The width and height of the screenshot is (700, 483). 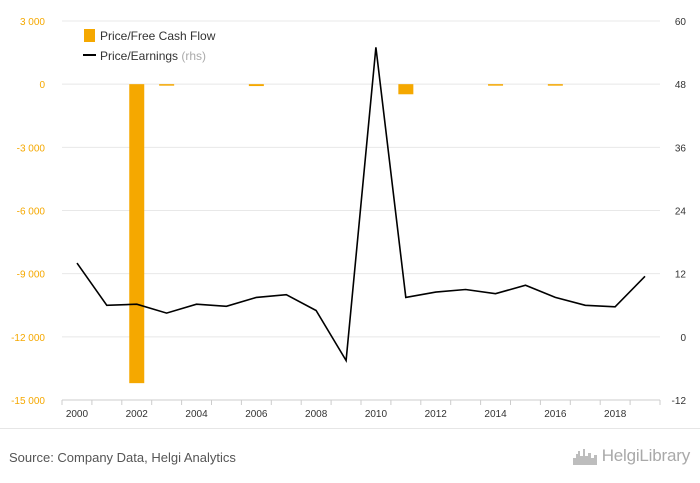 I want to click on right-axis-labels: 60 48 36 24 12 0 -12, so click(x=679, y=212).